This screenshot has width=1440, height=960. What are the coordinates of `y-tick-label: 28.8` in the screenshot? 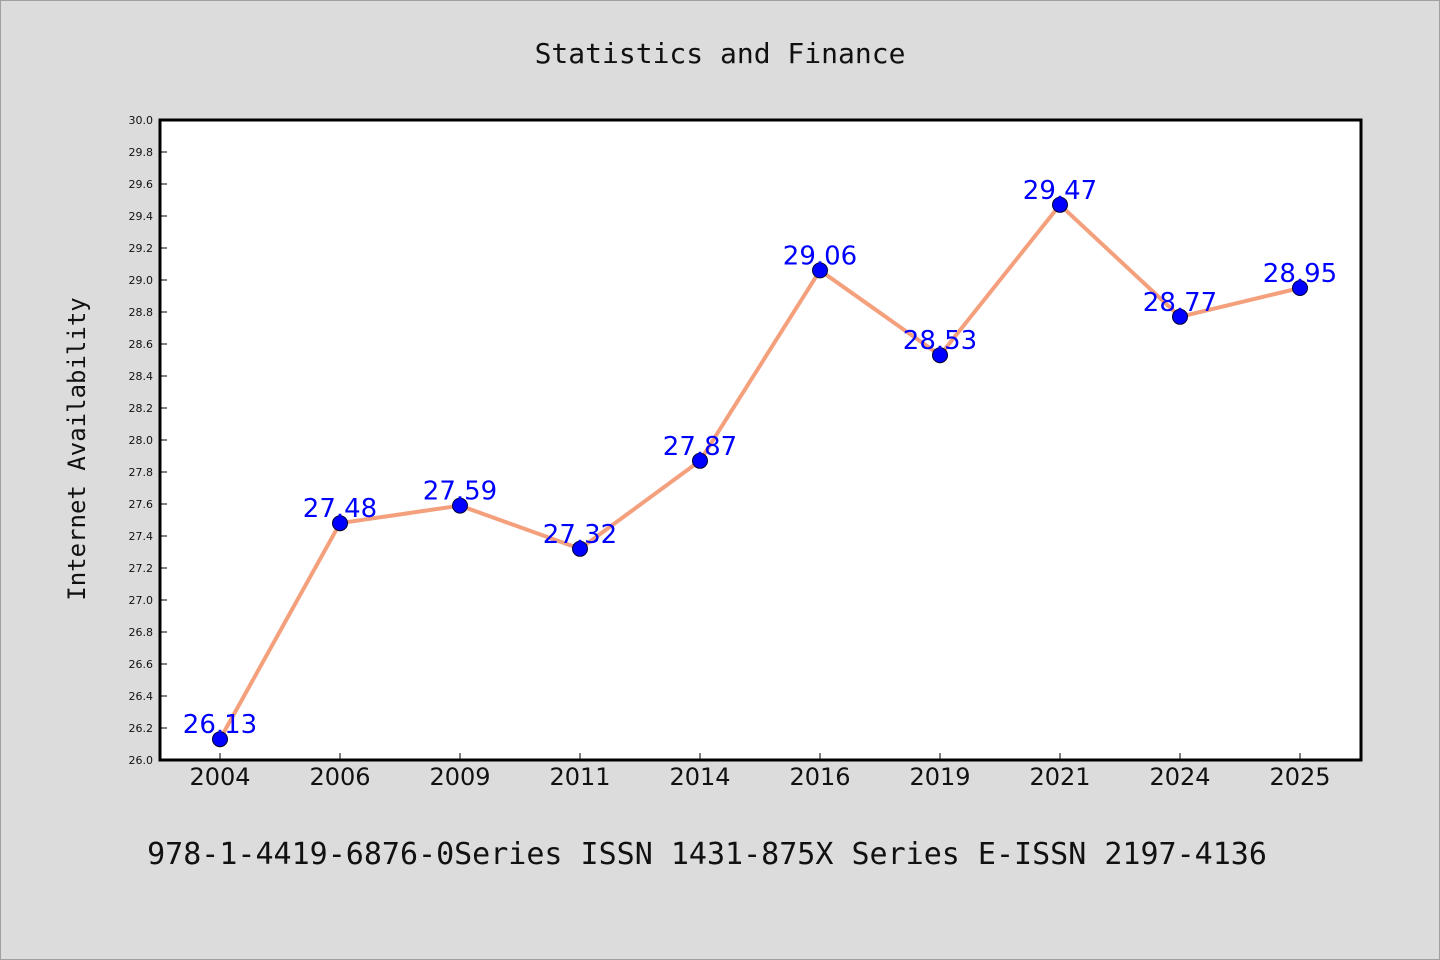 It's located at (141, 312).